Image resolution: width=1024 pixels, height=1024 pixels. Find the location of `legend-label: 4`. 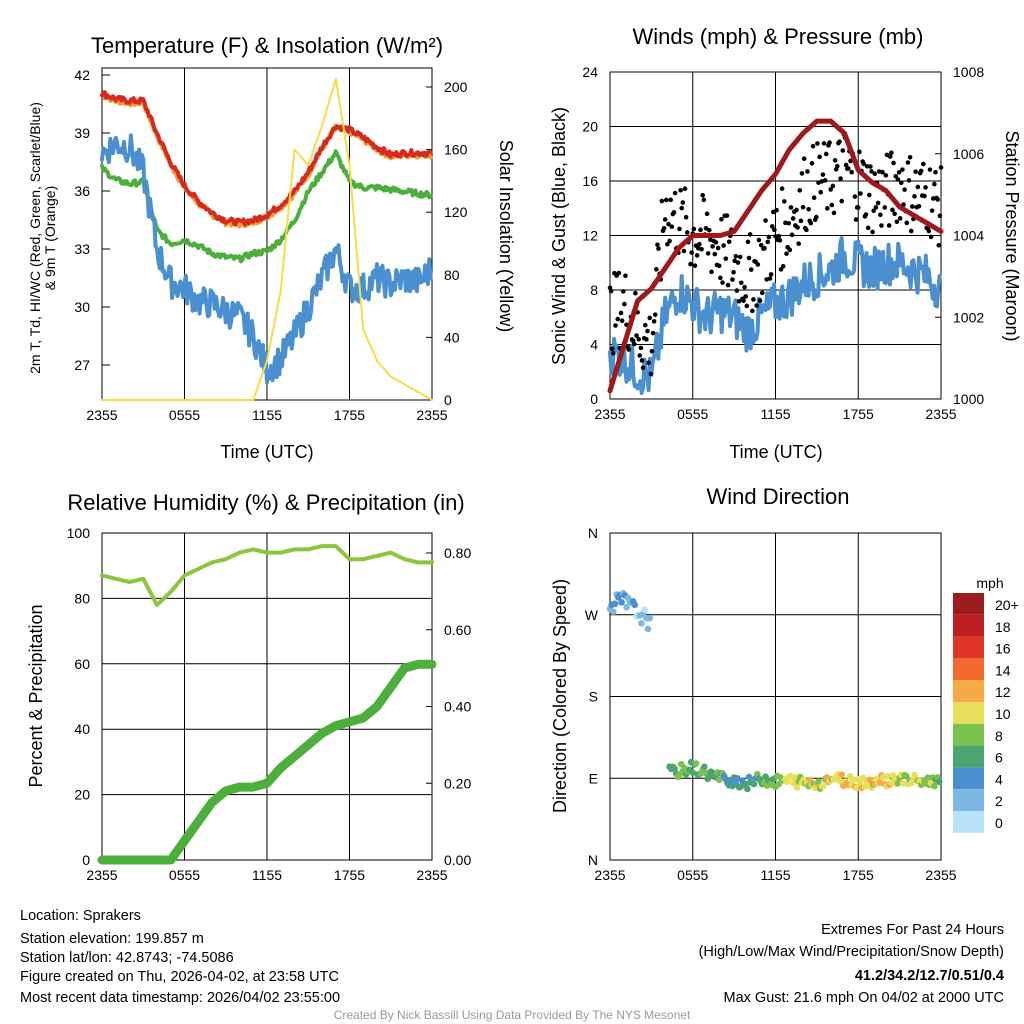

legend-label: 4 is located at coordinates (999, 779).